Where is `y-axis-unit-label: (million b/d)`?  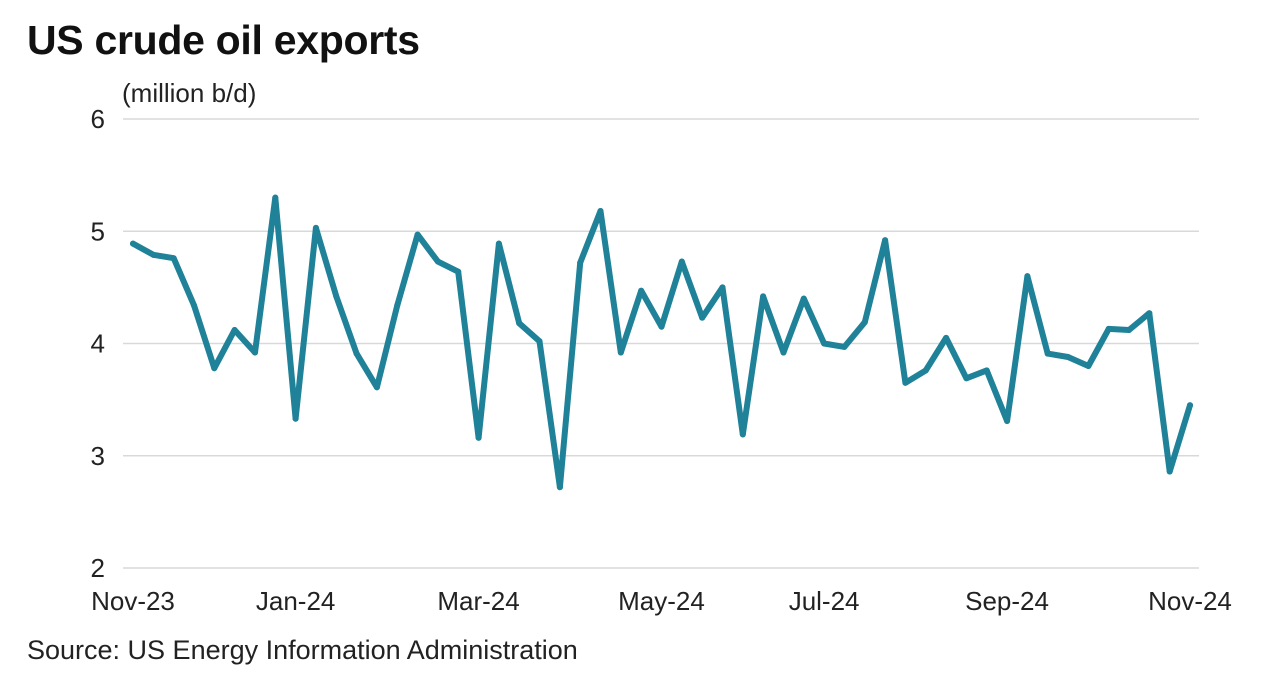
y-axis-unit-label: (million b/d) is located at coordinates (189, 93).